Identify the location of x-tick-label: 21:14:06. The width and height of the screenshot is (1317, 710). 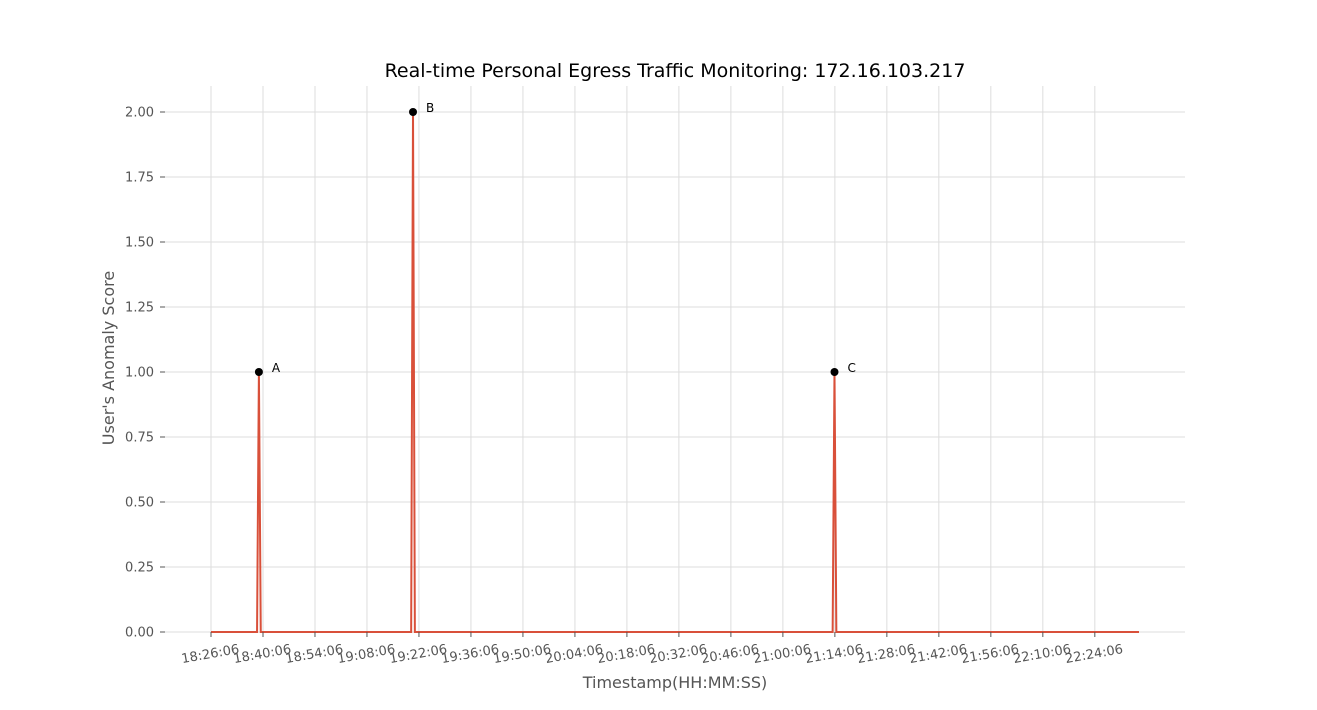
(834, 654).